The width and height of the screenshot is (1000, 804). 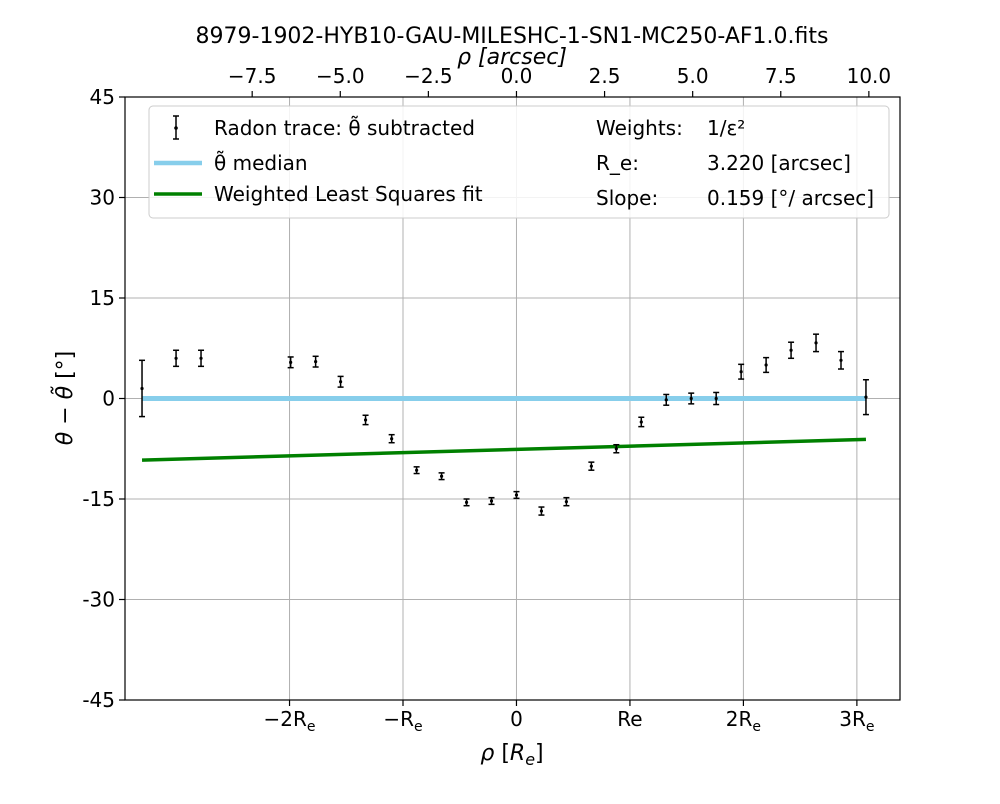 I want to click on y-tick-label: 30, so click(x=102, y=198).